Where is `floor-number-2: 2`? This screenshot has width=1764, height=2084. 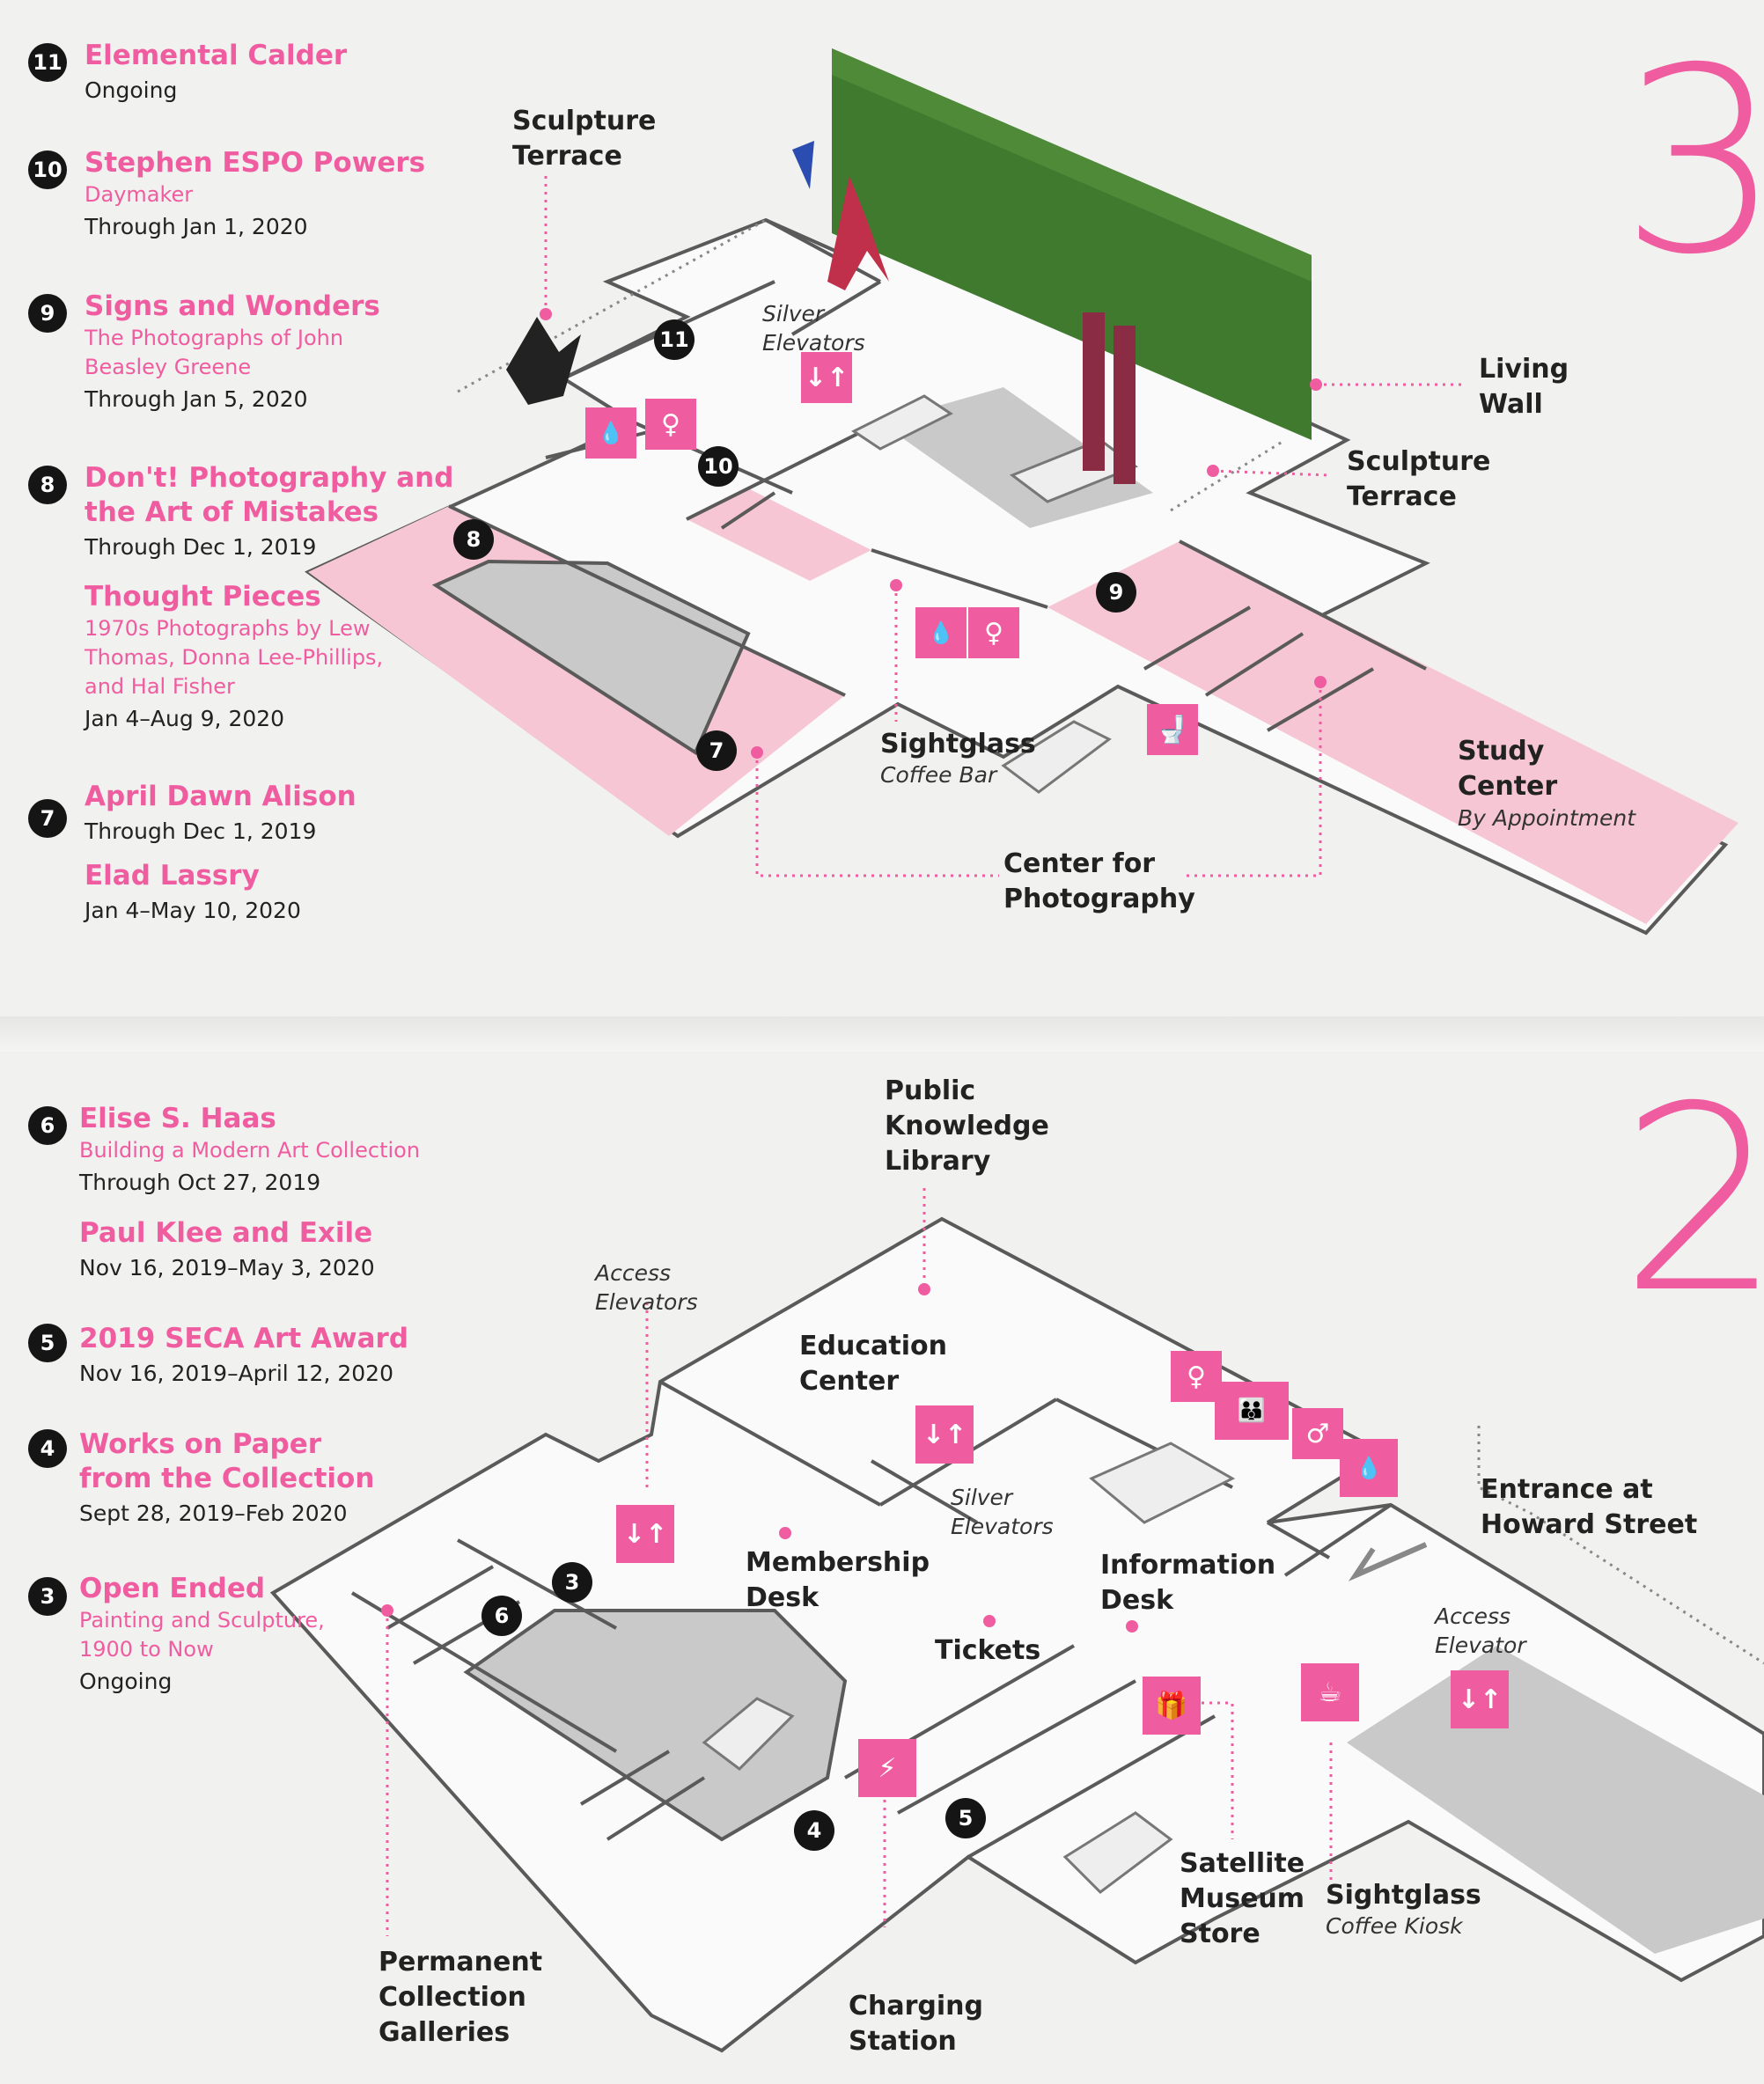 floor-number-2: 2 is located at coordinates (1692, 1201).